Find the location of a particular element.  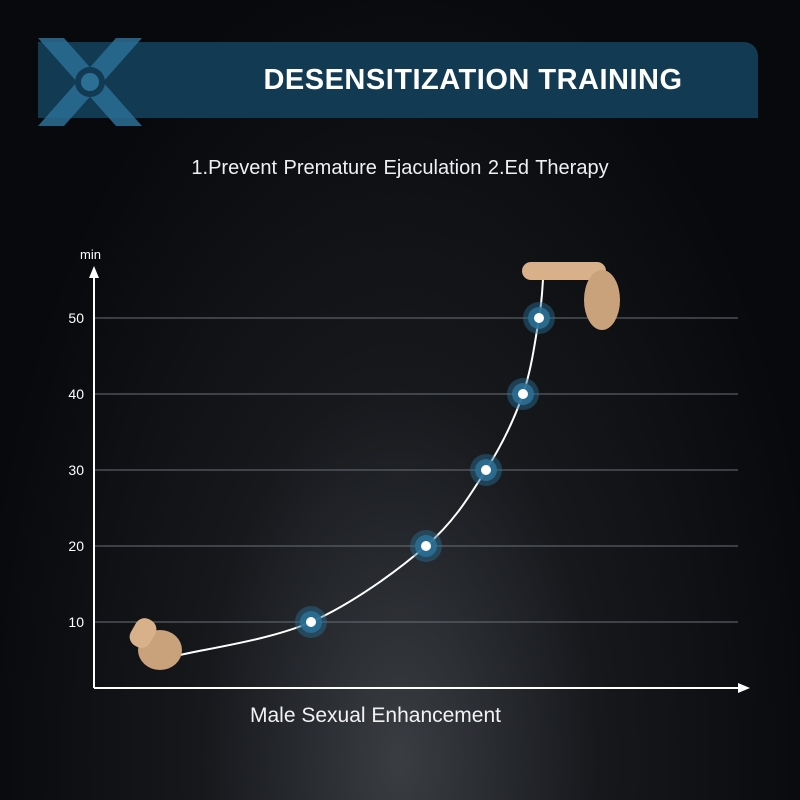

title-banner: DESENSITIZATION TRAINING is located at coordinates (398, 80).